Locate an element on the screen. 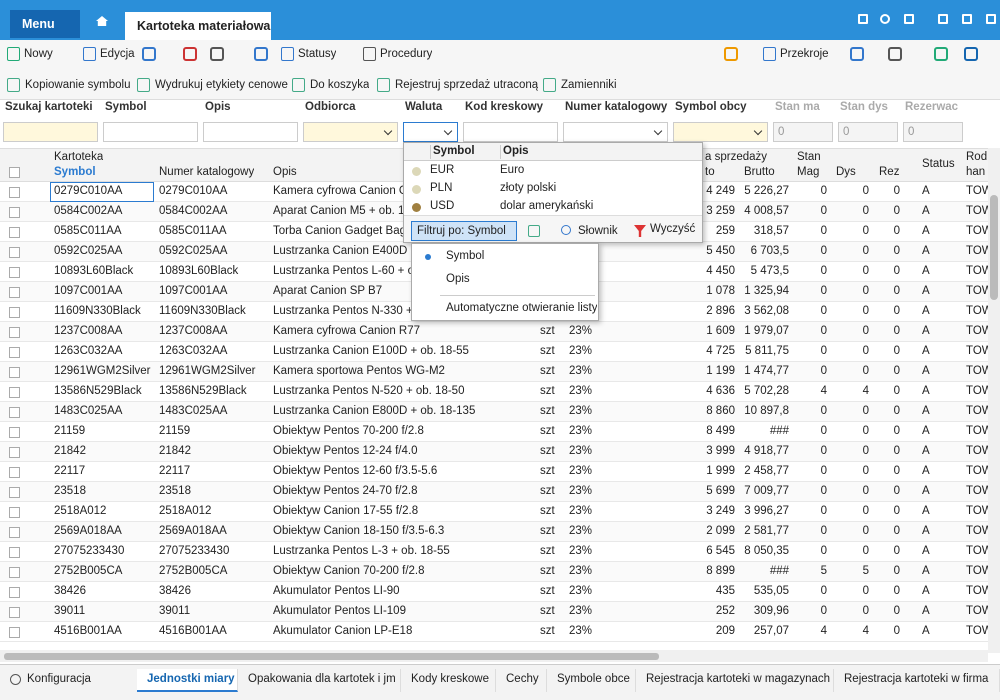  lookup-column: Symbol is located at coordinates (465, 152).